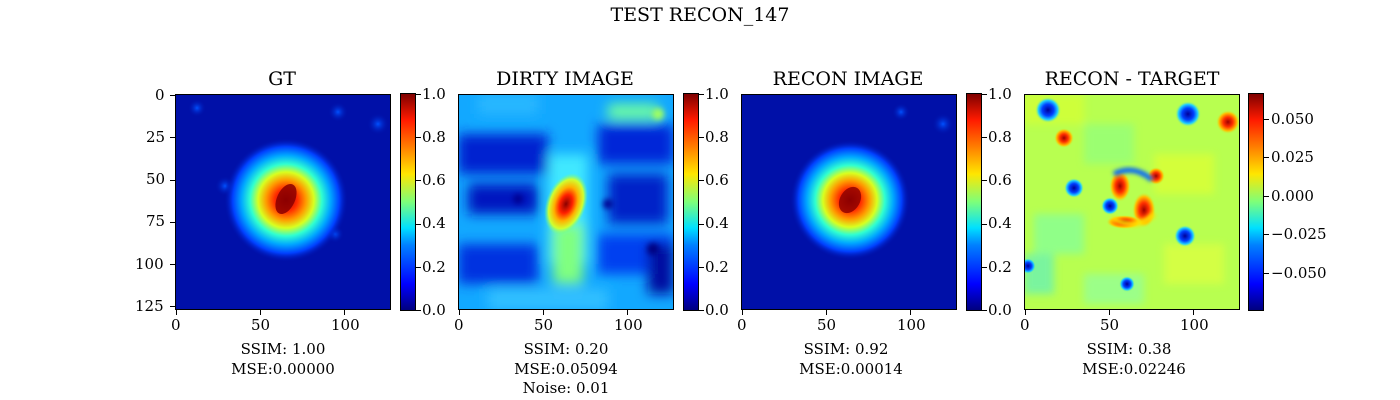 The height and width of the screenshot is (400, 1400). What do you see at coordinates (1110, 325) in the screenshot?
I see `diff-xtick-label: 50` at bounding box center [1110, 325].